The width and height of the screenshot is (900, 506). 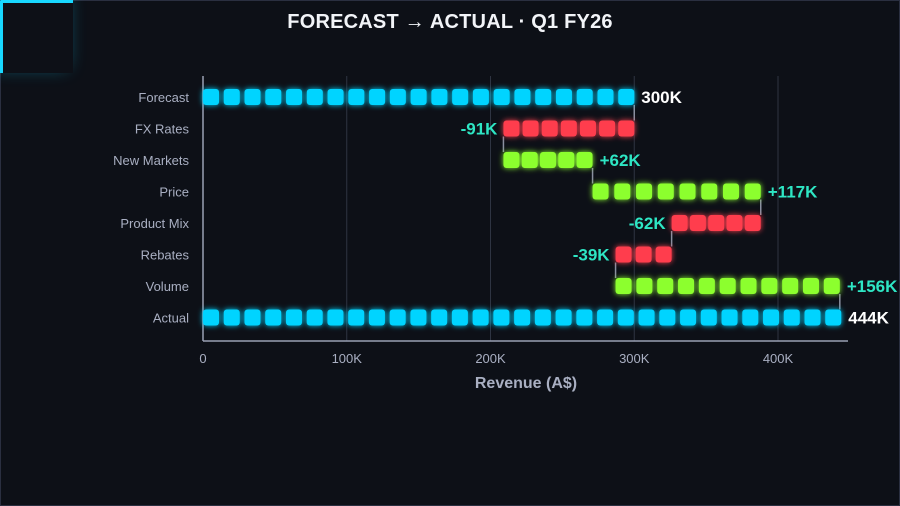 I want to click on data-label-1: -91K, so click(x=480, y=129).